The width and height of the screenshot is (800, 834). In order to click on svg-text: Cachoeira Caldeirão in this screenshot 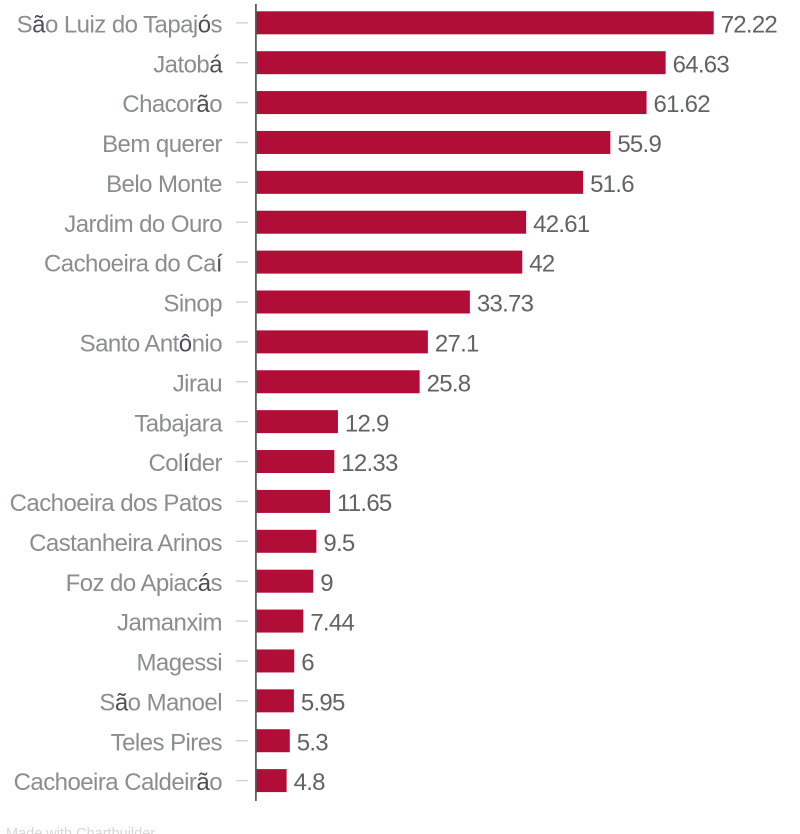, I will do `click(118, 782)`.